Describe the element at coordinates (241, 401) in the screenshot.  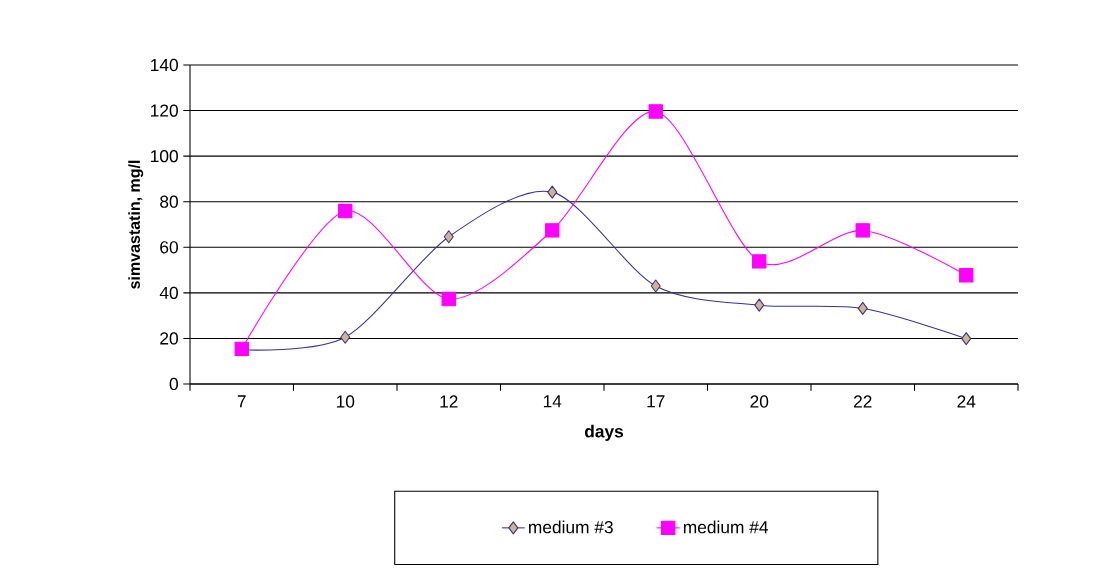
I see `x-tick-label: 7` at that location.